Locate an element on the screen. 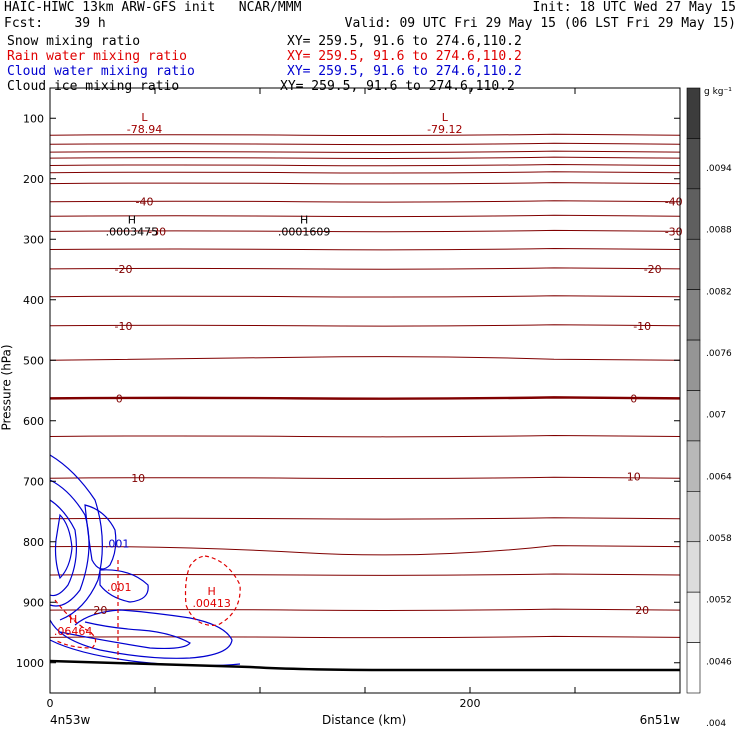  colorbar-tick-label: .0064 is located at coordinates (719, 477).